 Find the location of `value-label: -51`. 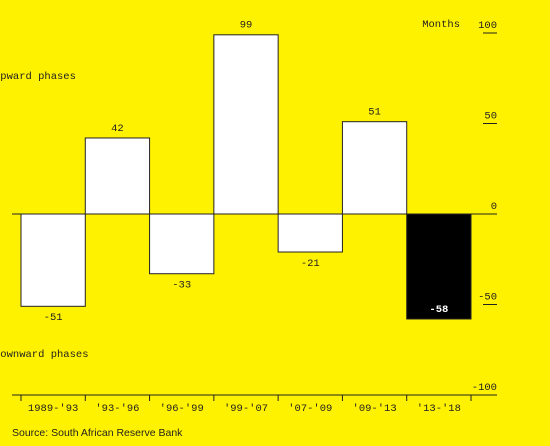

value-label: -51 is located at coordinates (53, 318).